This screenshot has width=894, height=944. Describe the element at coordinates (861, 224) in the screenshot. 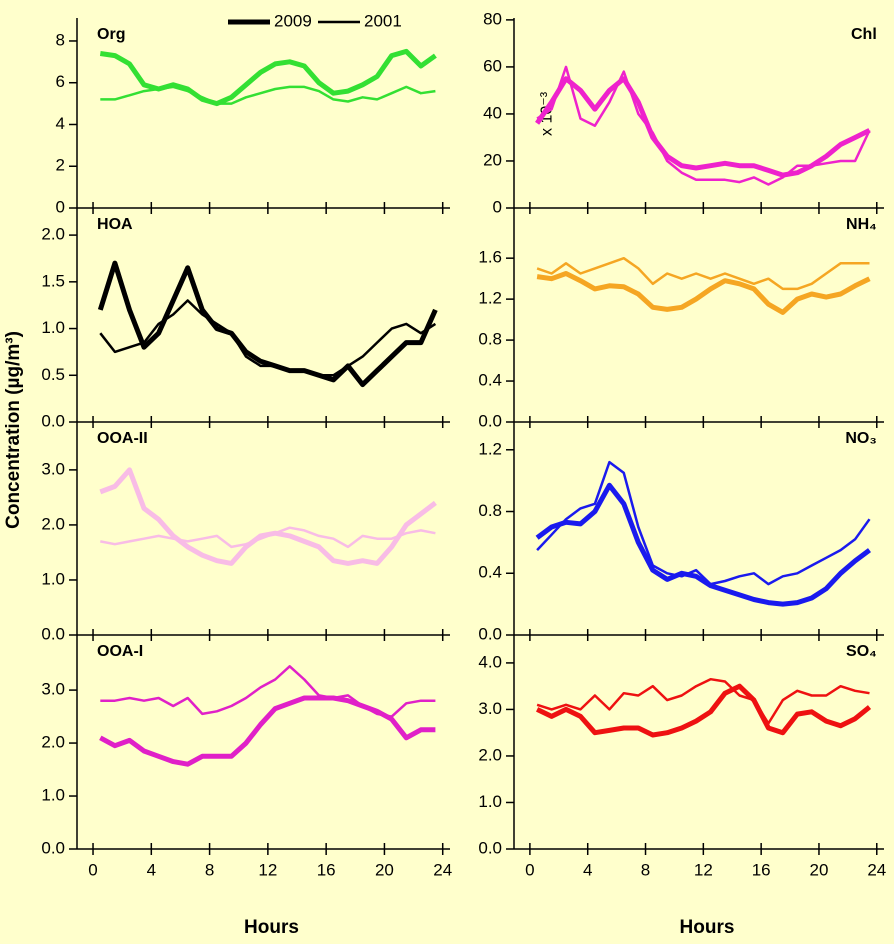

I see `panel-title: NH₄` at that location.